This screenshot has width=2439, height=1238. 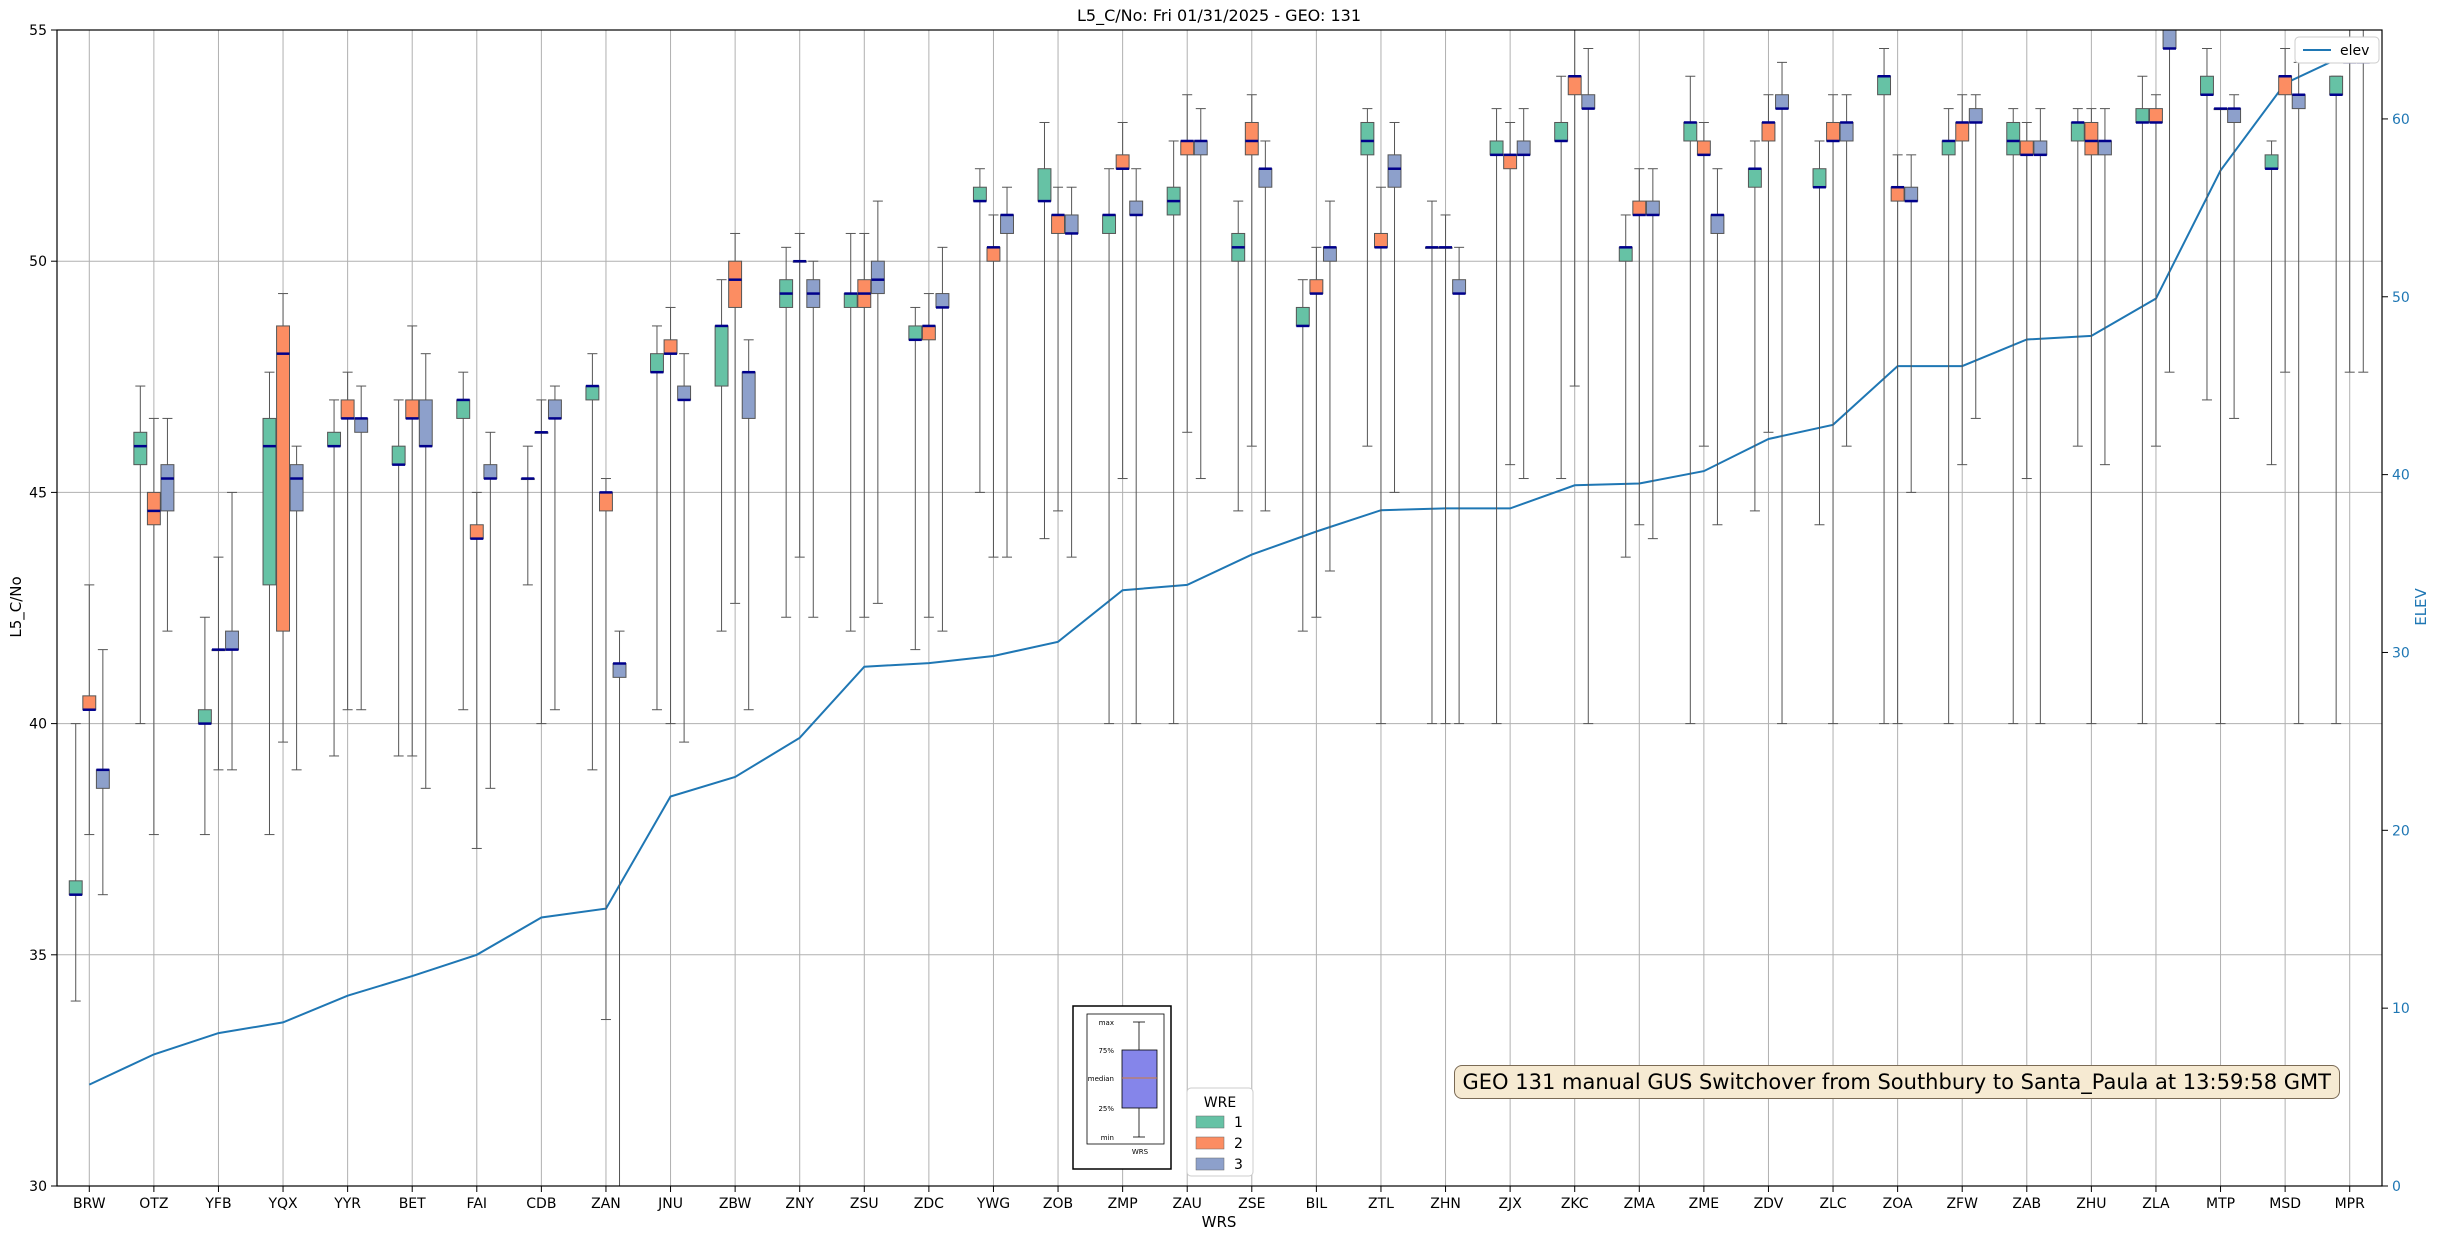 What do you see at coordinates (2091, 1204) in the screenshot?
I see `x-tick-label: ZHU` at bounding box center [2091, 1204].